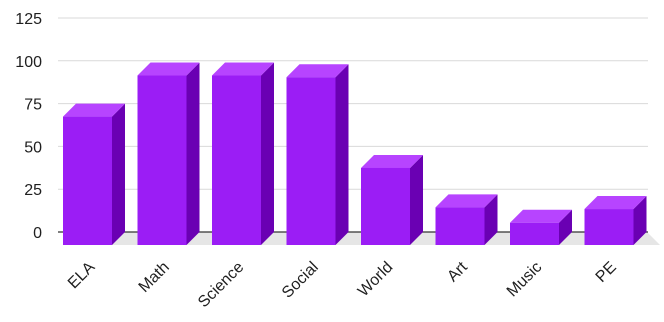 The width and height of the screenshot is (664, 322). Describe the element at coordinates (375, 279) in the screenshot. I see `x-tick-label: World` at that location.